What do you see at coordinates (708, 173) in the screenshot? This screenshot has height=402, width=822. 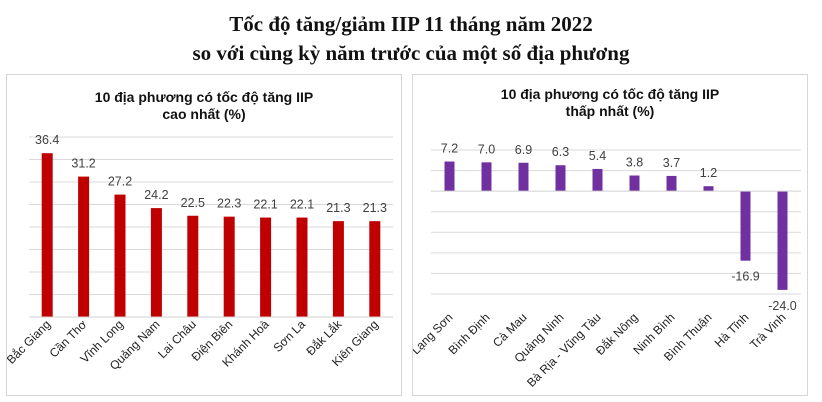 I see `value-label: 1.2` at bounding box center [708, 173].